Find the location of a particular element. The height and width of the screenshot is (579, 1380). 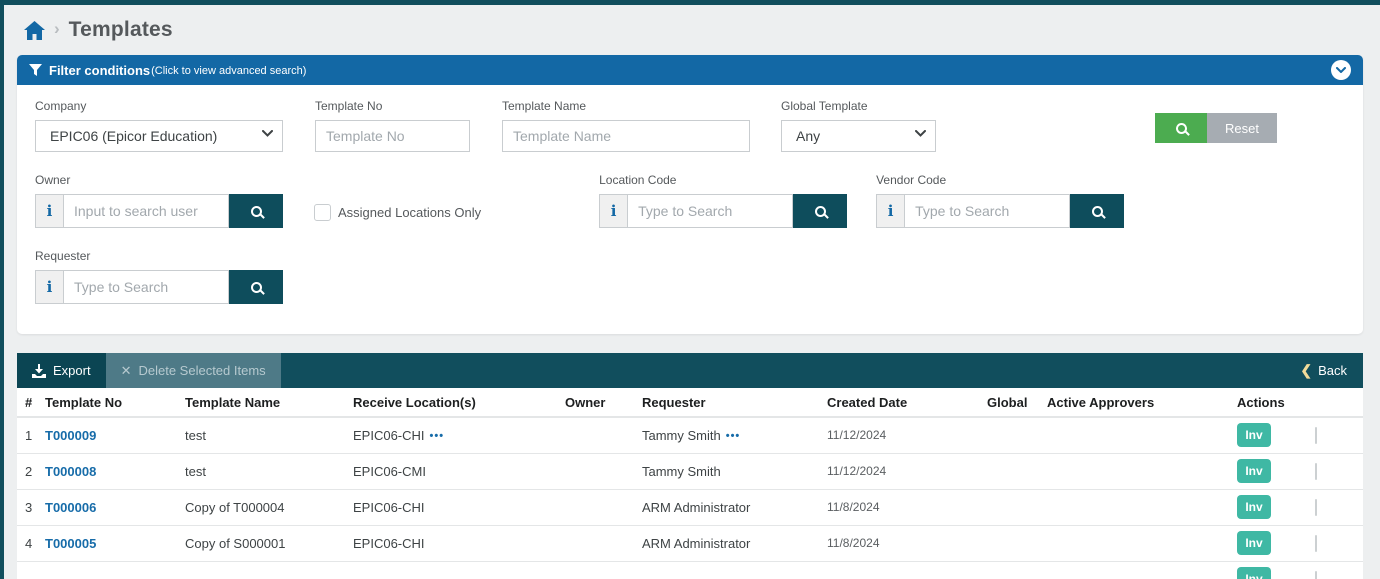

requester-input is located at coordinates (146, 287).